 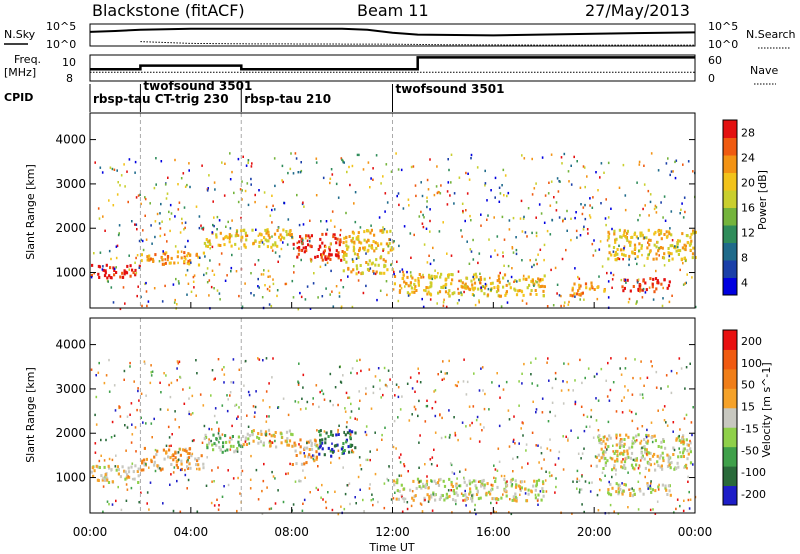 I want to click on frequency-label-line2: [MHz], so click(x=20, y=72).